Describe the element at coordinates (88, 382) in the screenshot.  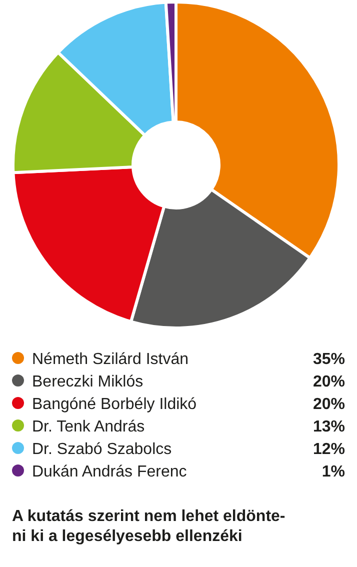
I see `legend-label: Bereczki Miklós` at that location.